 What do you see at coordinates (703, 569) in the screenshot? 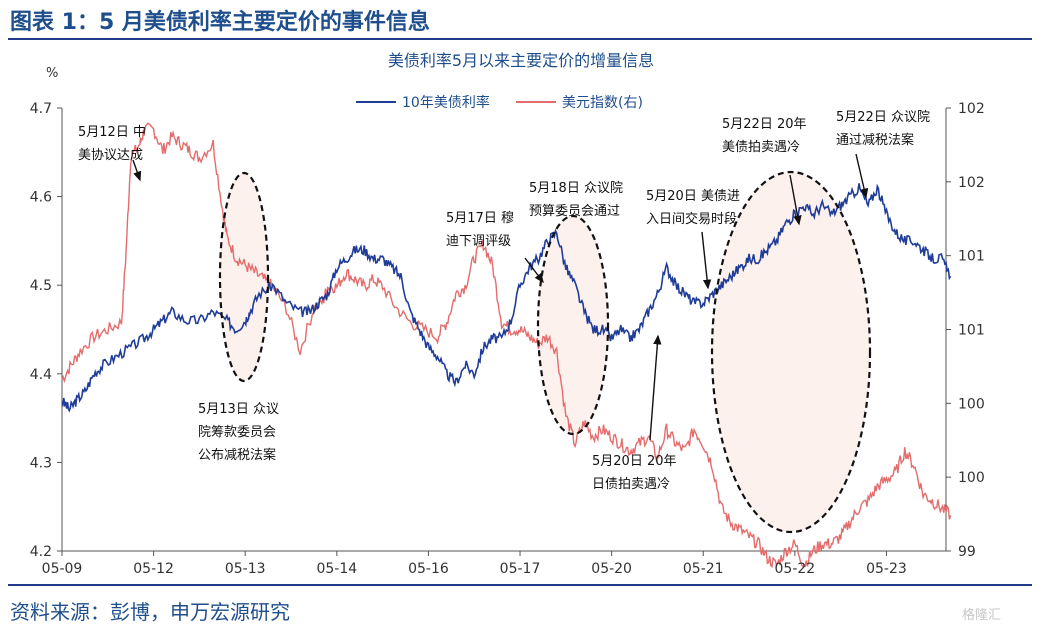
I see `x-tick-label: 05-21` at bounding box center [703, 569].